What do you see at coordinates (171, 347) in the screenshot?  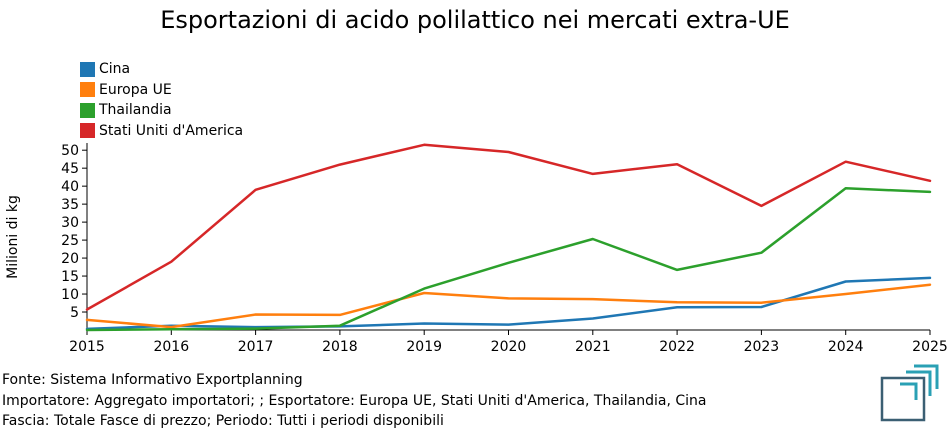 I see `x-tick-label: 2016` at bounding box center [171, 347].